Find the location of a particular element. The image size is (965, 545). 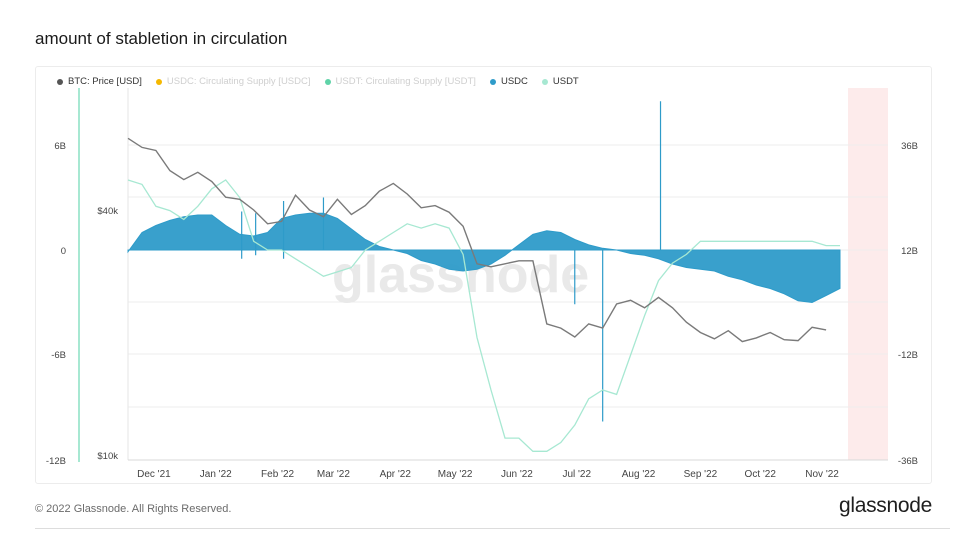

legend-item-usdc-supply: USDC: Circulating Supply [USDC] is located at coordinates (233, 81).